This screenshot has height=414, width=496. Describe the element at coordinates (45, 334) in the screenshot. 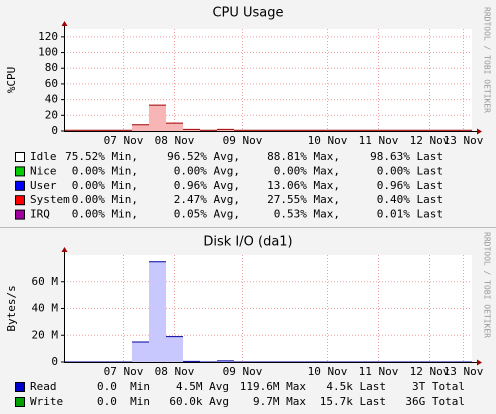

I see `y-tick-label: 20 M` at that location.